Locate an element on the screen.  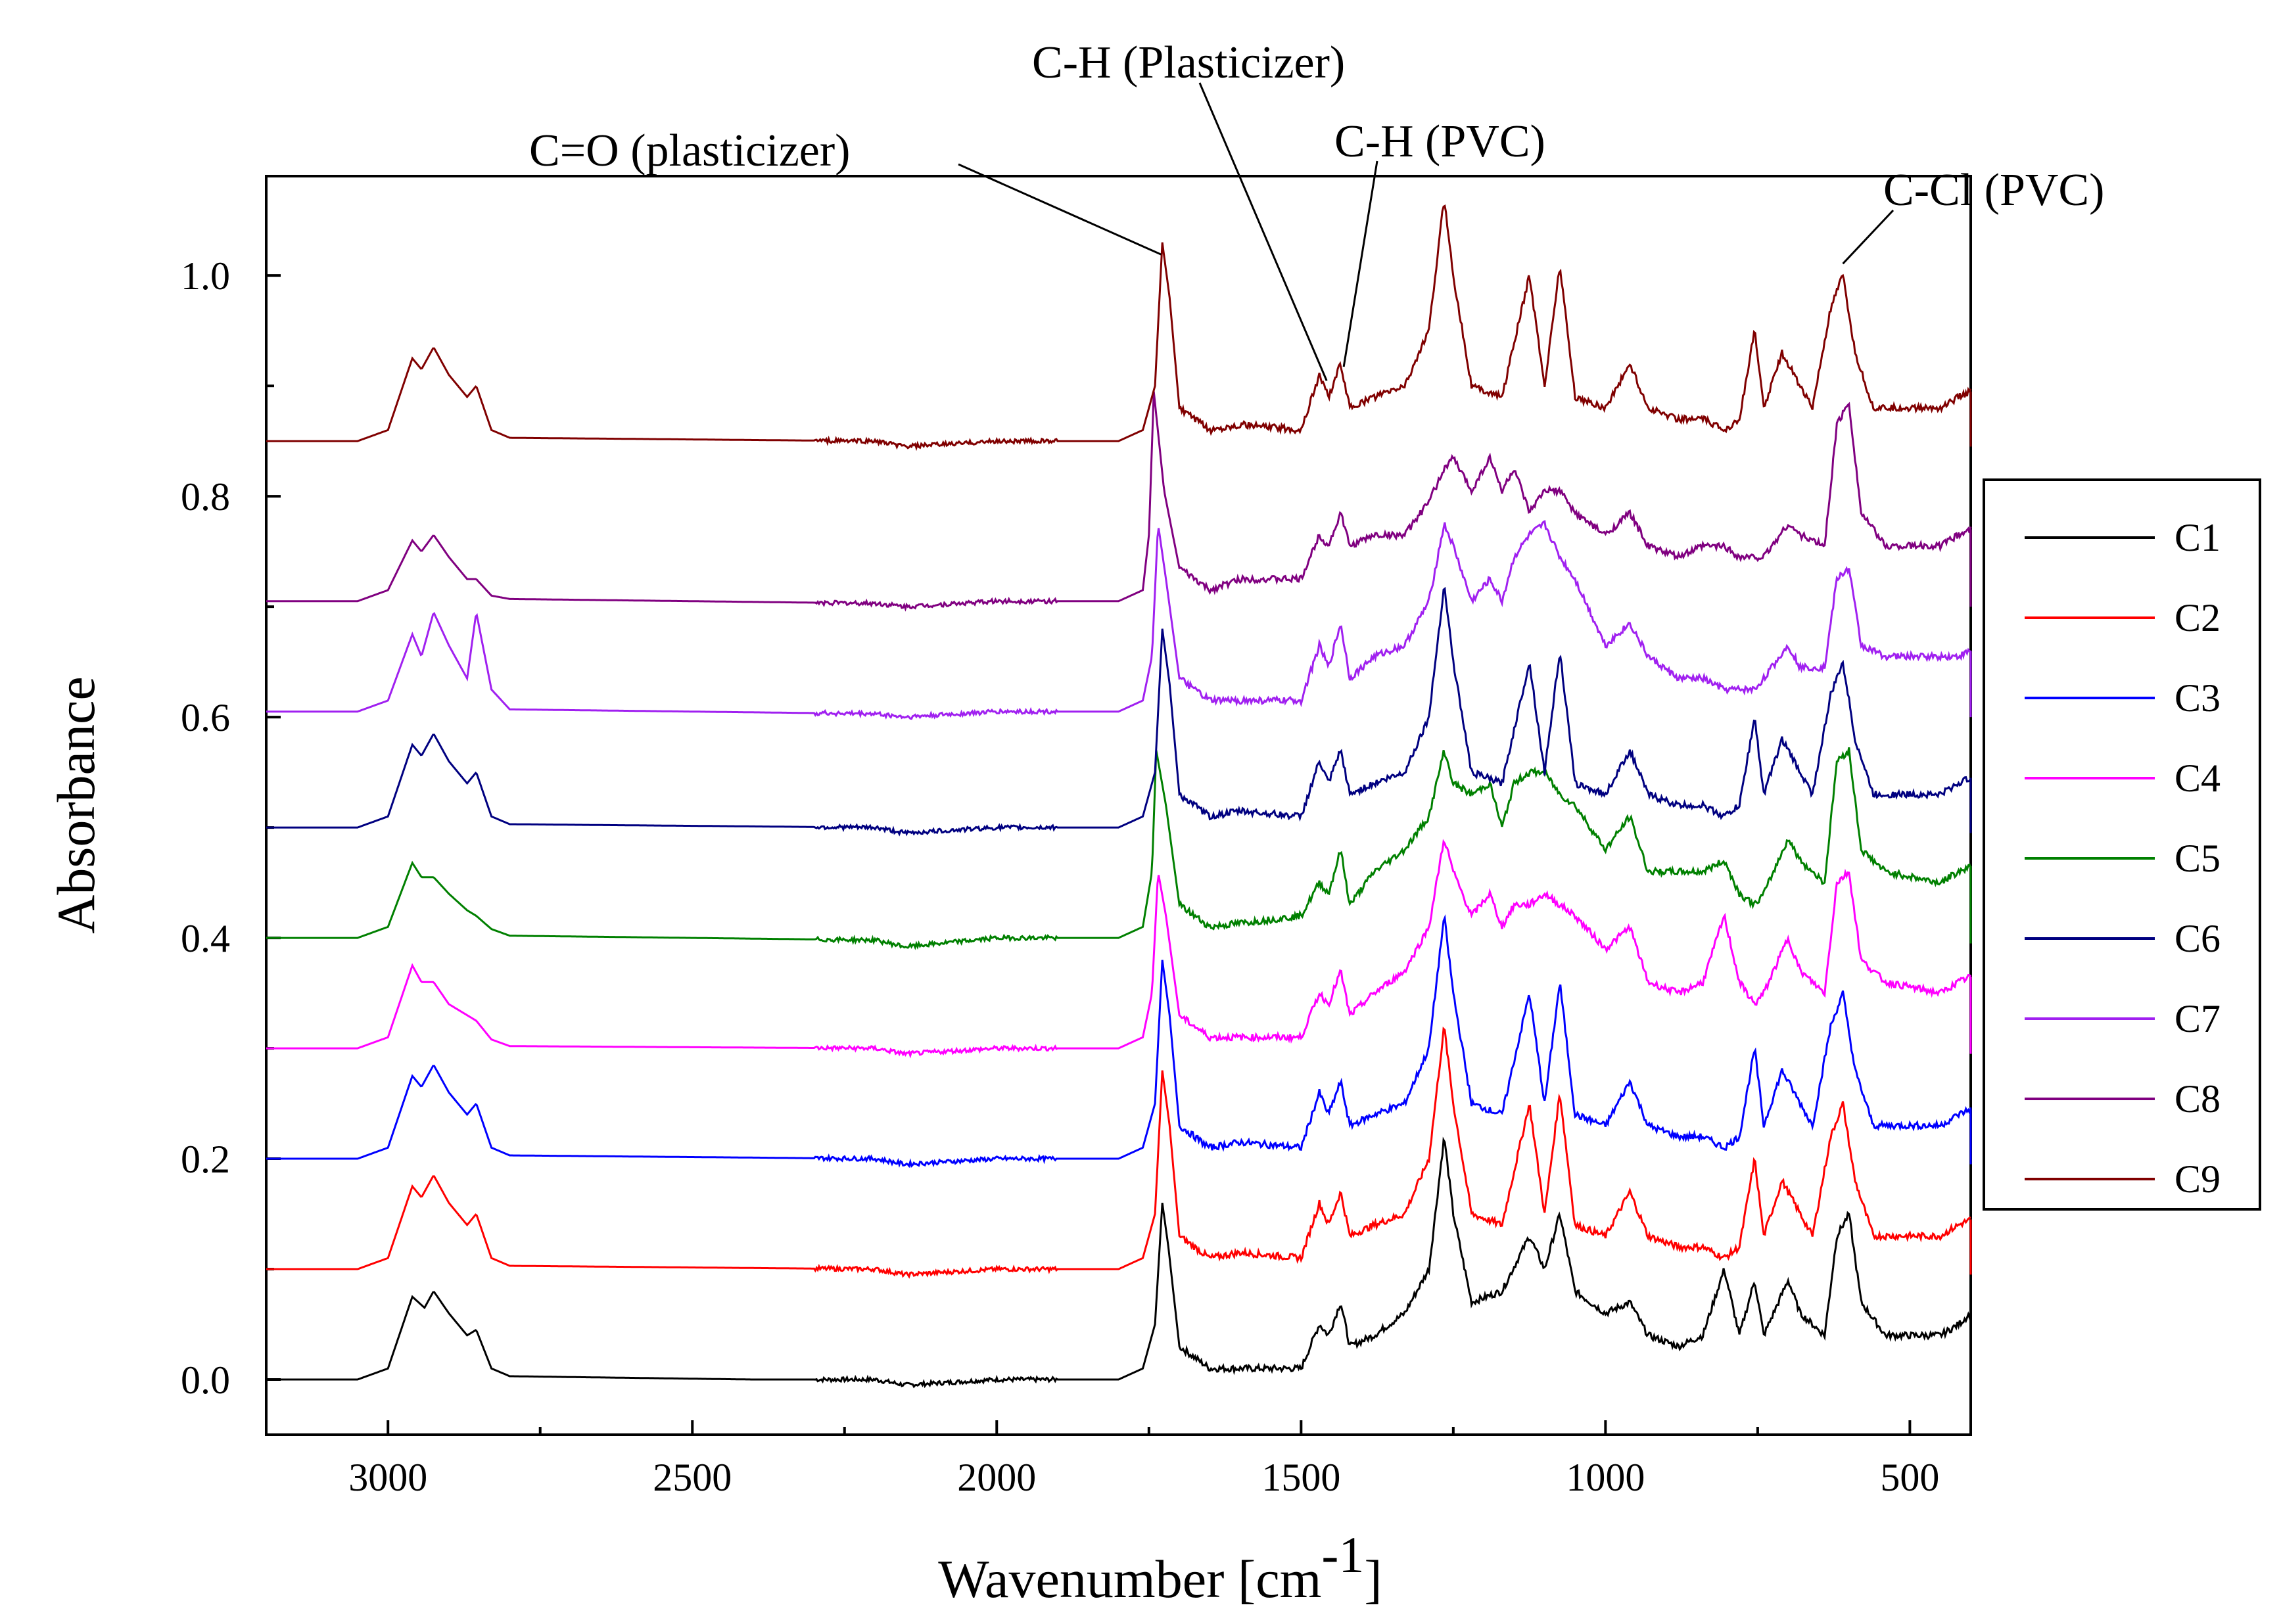
legend-label-c7: C7 is located at coordinates (2198, 1019).